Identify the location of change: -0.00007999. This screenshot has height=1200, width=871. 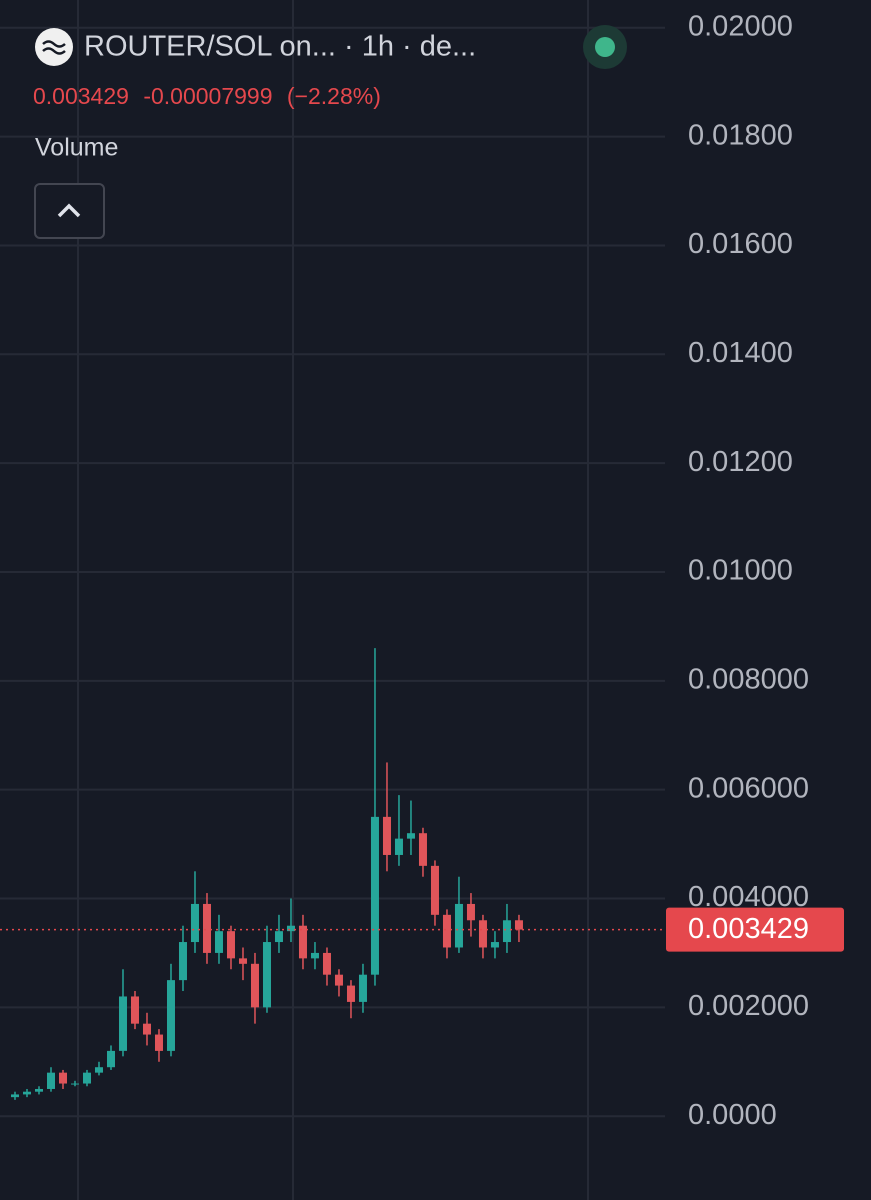
(207, 96).